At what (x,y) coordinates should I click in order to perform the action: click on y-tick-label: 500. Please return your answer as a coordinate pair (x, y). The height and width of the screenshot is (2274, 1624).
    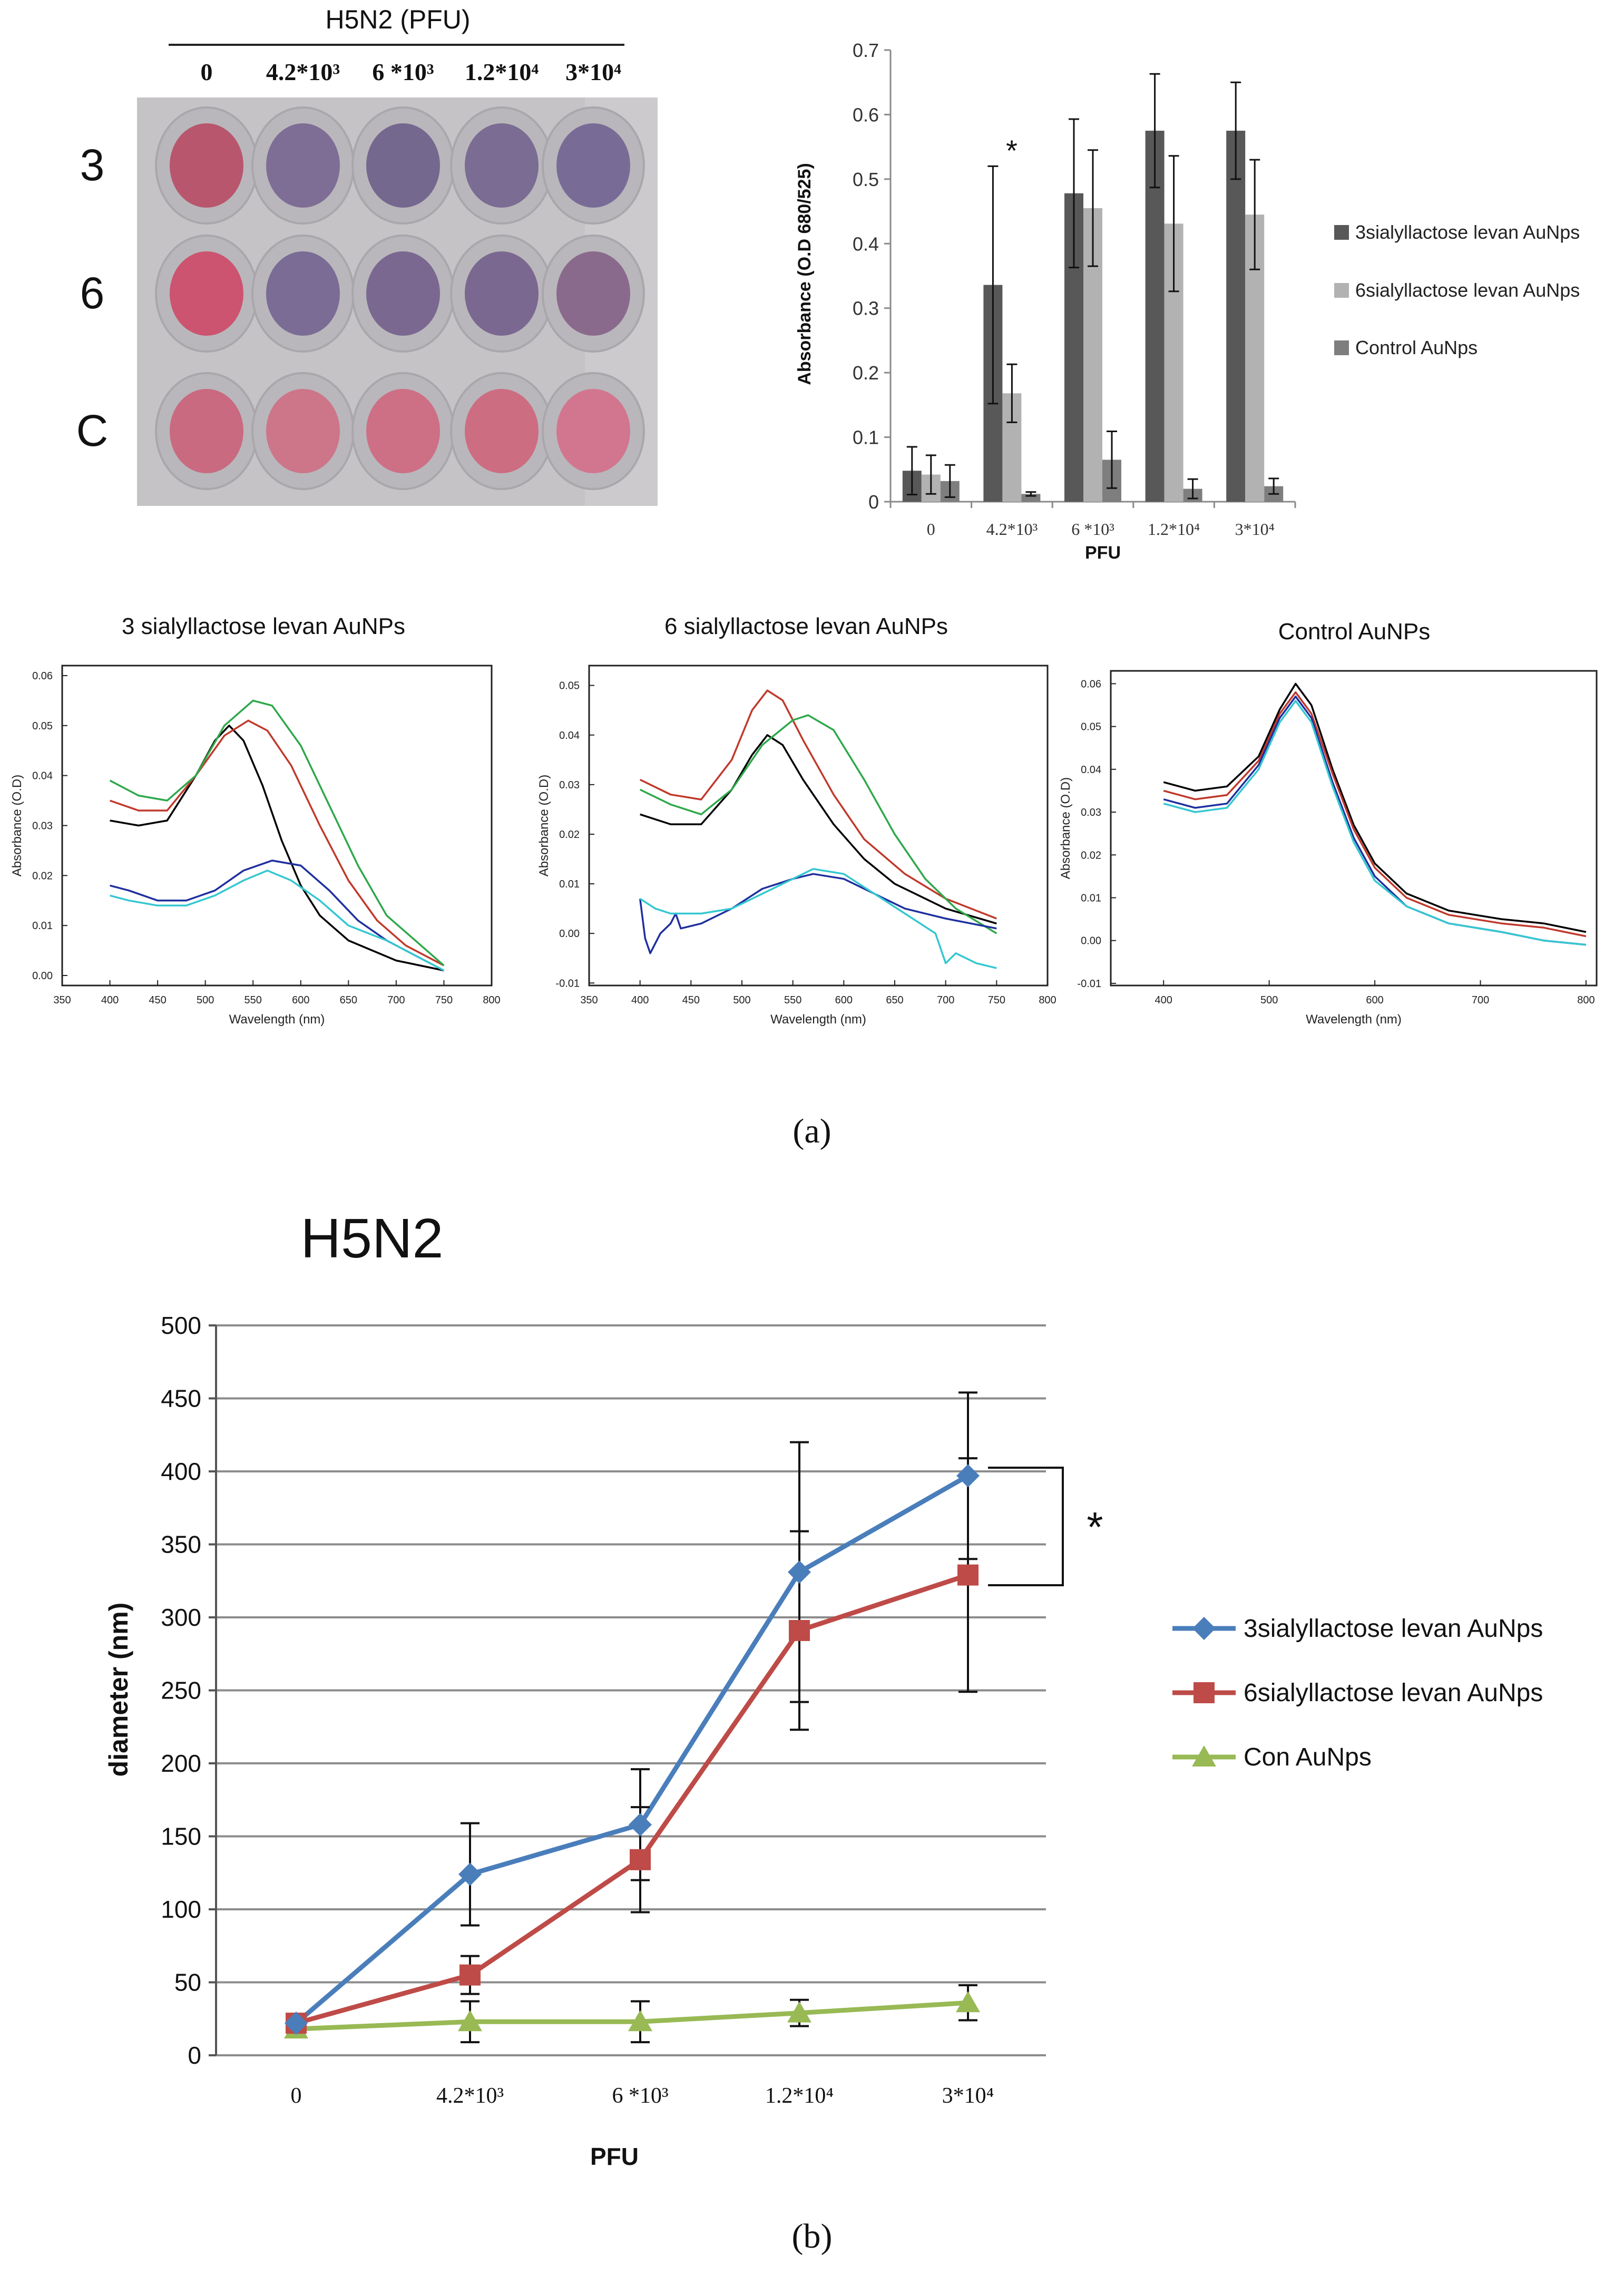
    Looking at the image, I should click on (181, 1326).